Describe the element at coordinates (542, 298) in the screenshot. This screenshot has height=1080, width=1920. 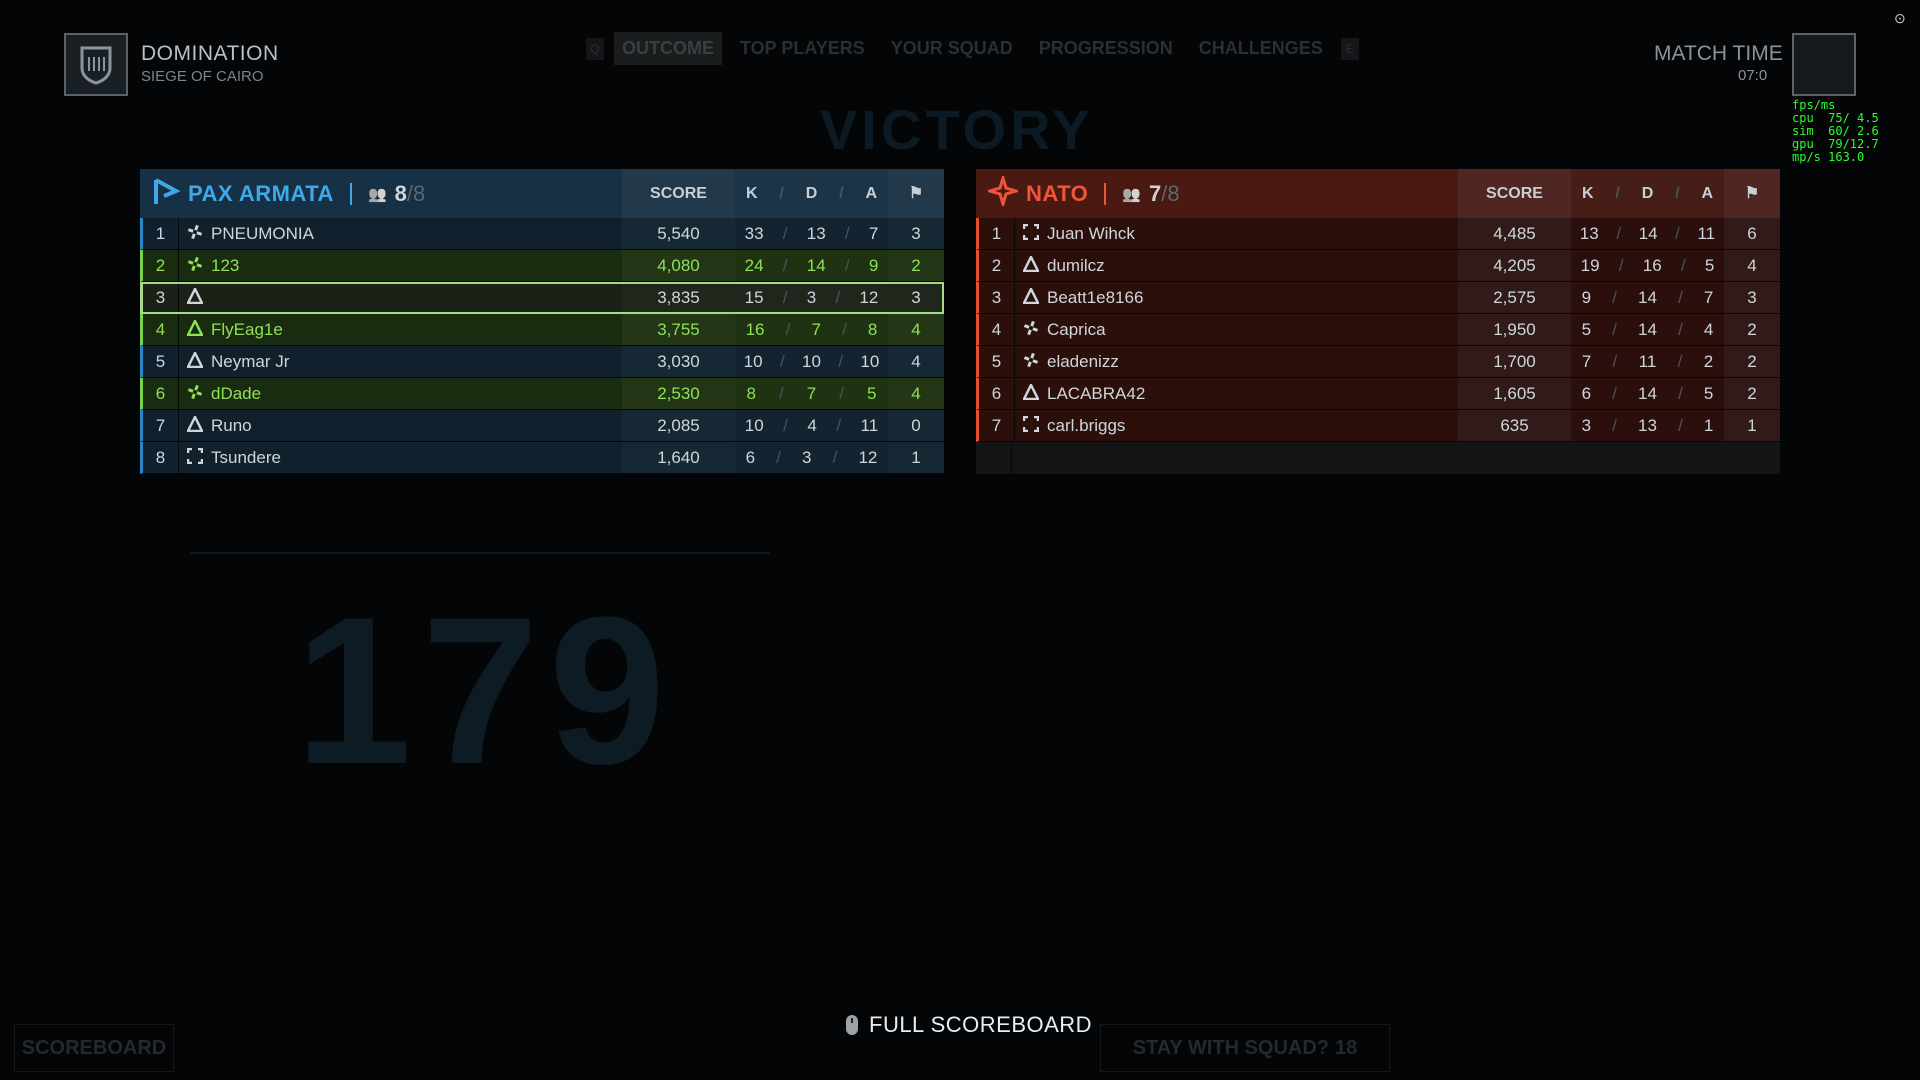
I see `player-row: 3 3,835 15 / 3 / 12 3` at that location.